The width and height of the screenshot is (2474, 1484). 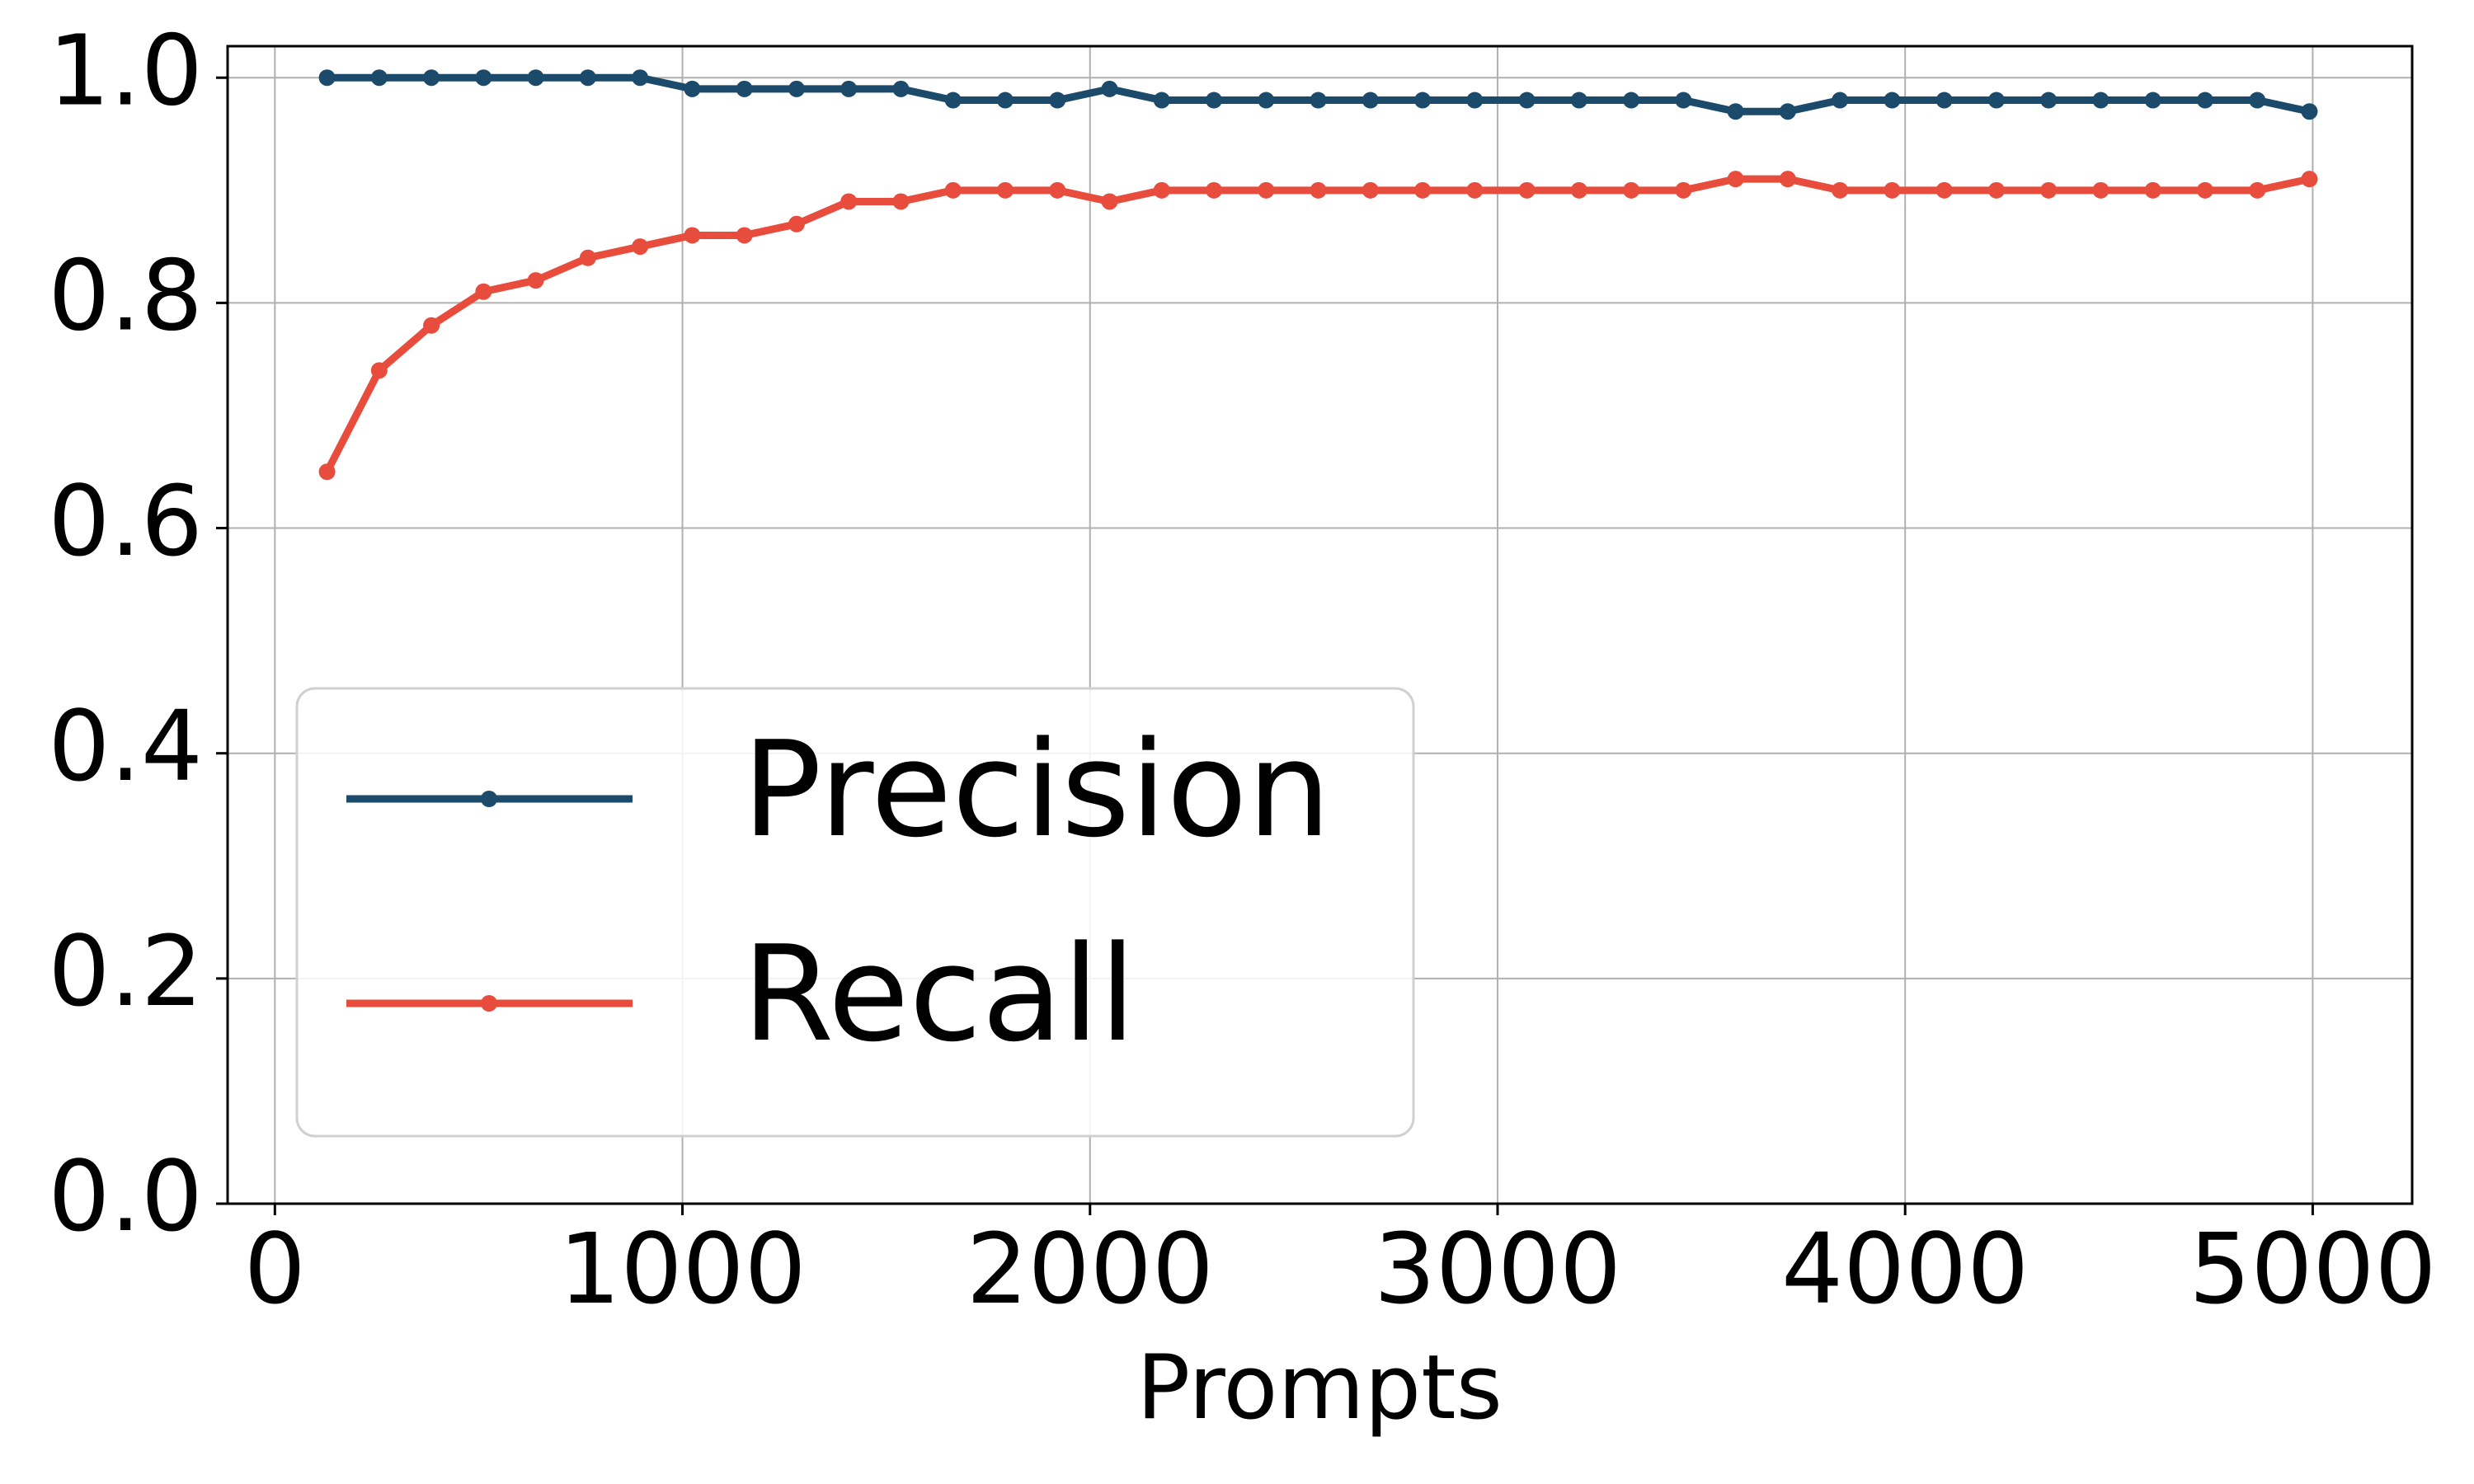 What do you see at coordinates (682, 1269) in the screenshot?
I see `x-tick-label: 1000` at bounding box center [682, 1269].